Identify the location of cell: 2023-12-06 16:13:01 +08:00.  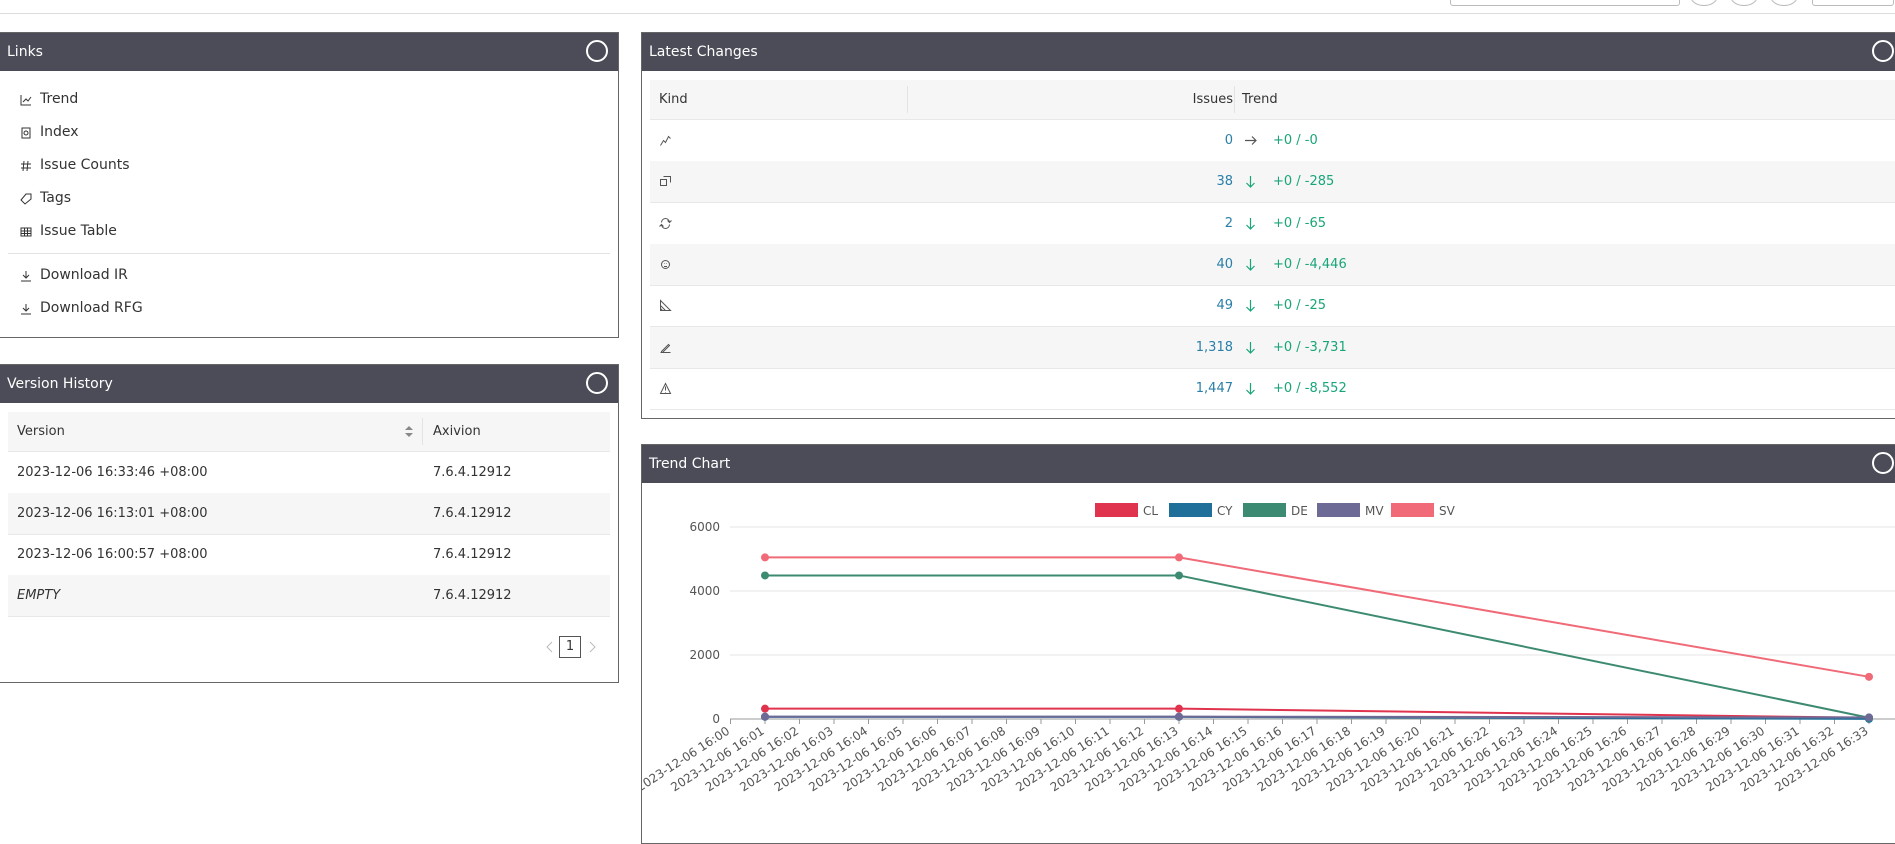
(112, 513).